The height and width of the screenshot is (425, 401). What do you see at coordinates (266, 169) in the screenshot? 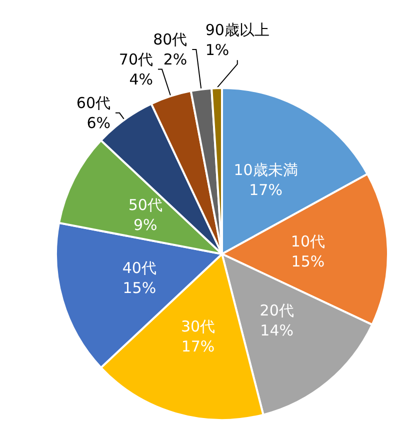
I see `slice-label: 10歳未満` at bounding box center [266, 169].